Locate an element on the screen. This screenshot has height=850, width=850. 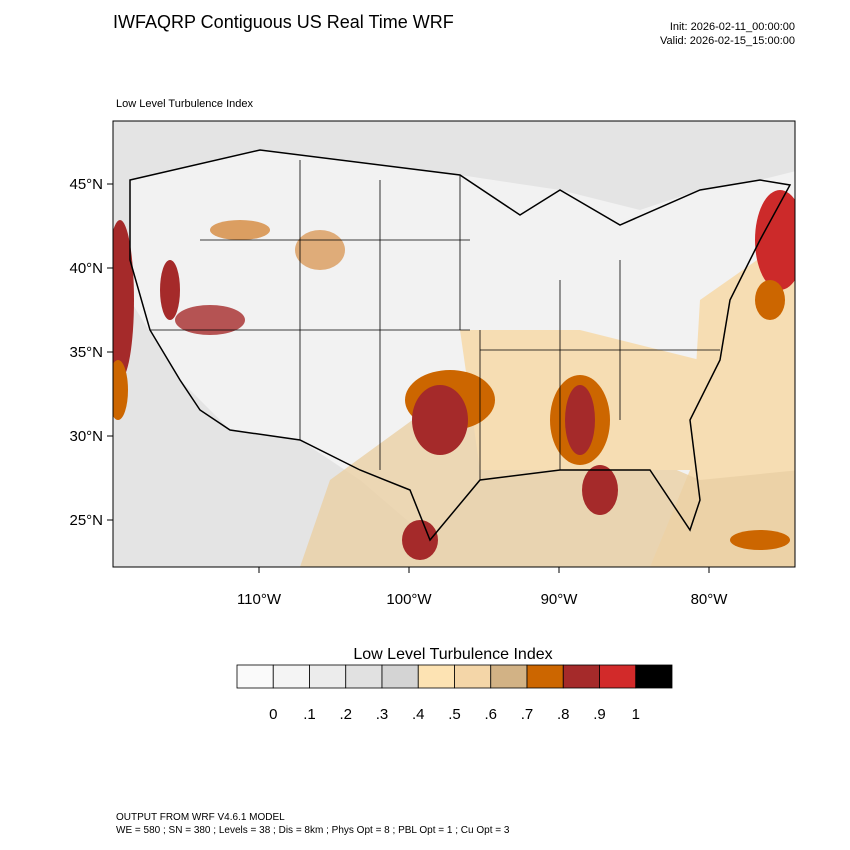
lon-label: 110°W is located at coordinates (259, 599).